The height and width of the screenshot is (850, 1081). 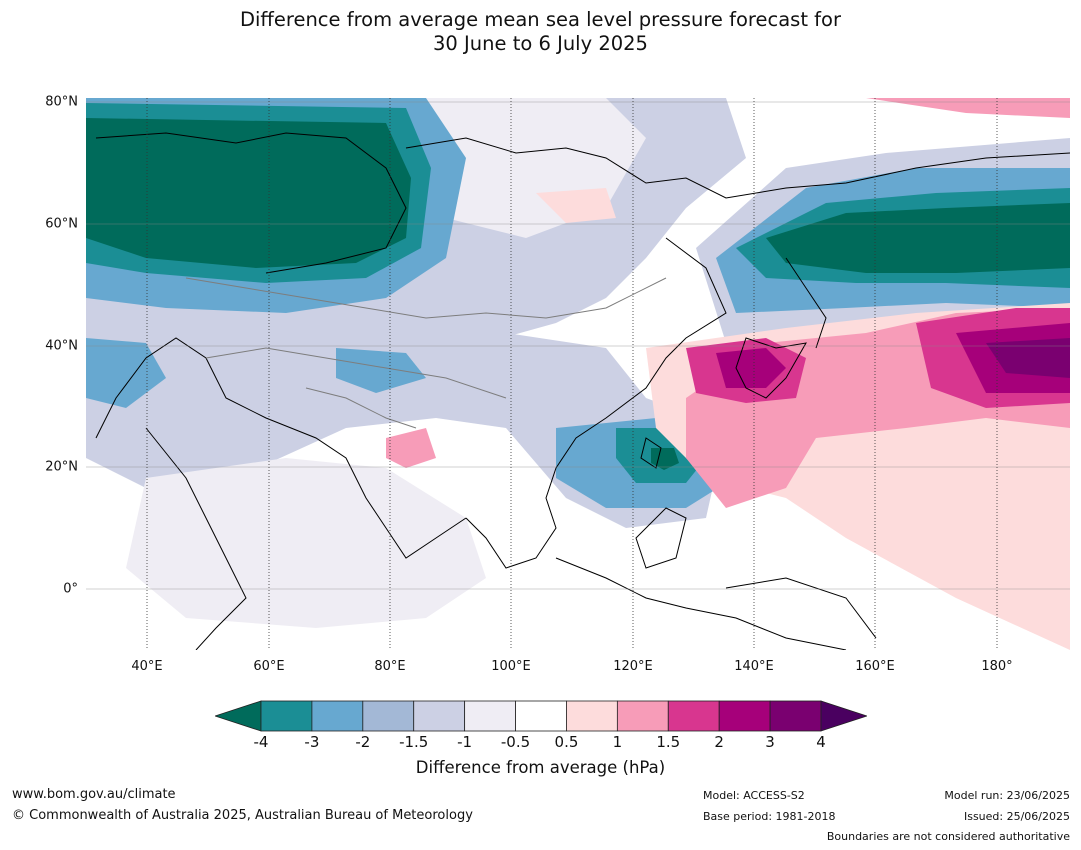 What do you see at coordinates (363, 742) in the screenshot?
I see `colorbar-tick-label: -2` at bounding box center [363, 742].